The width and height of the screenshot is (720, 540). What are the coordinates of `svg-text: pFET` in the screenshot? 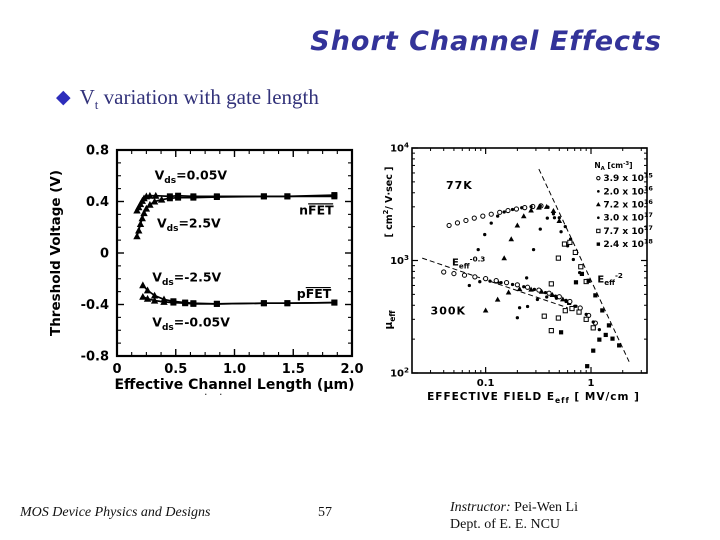 It's located at (314, 293).